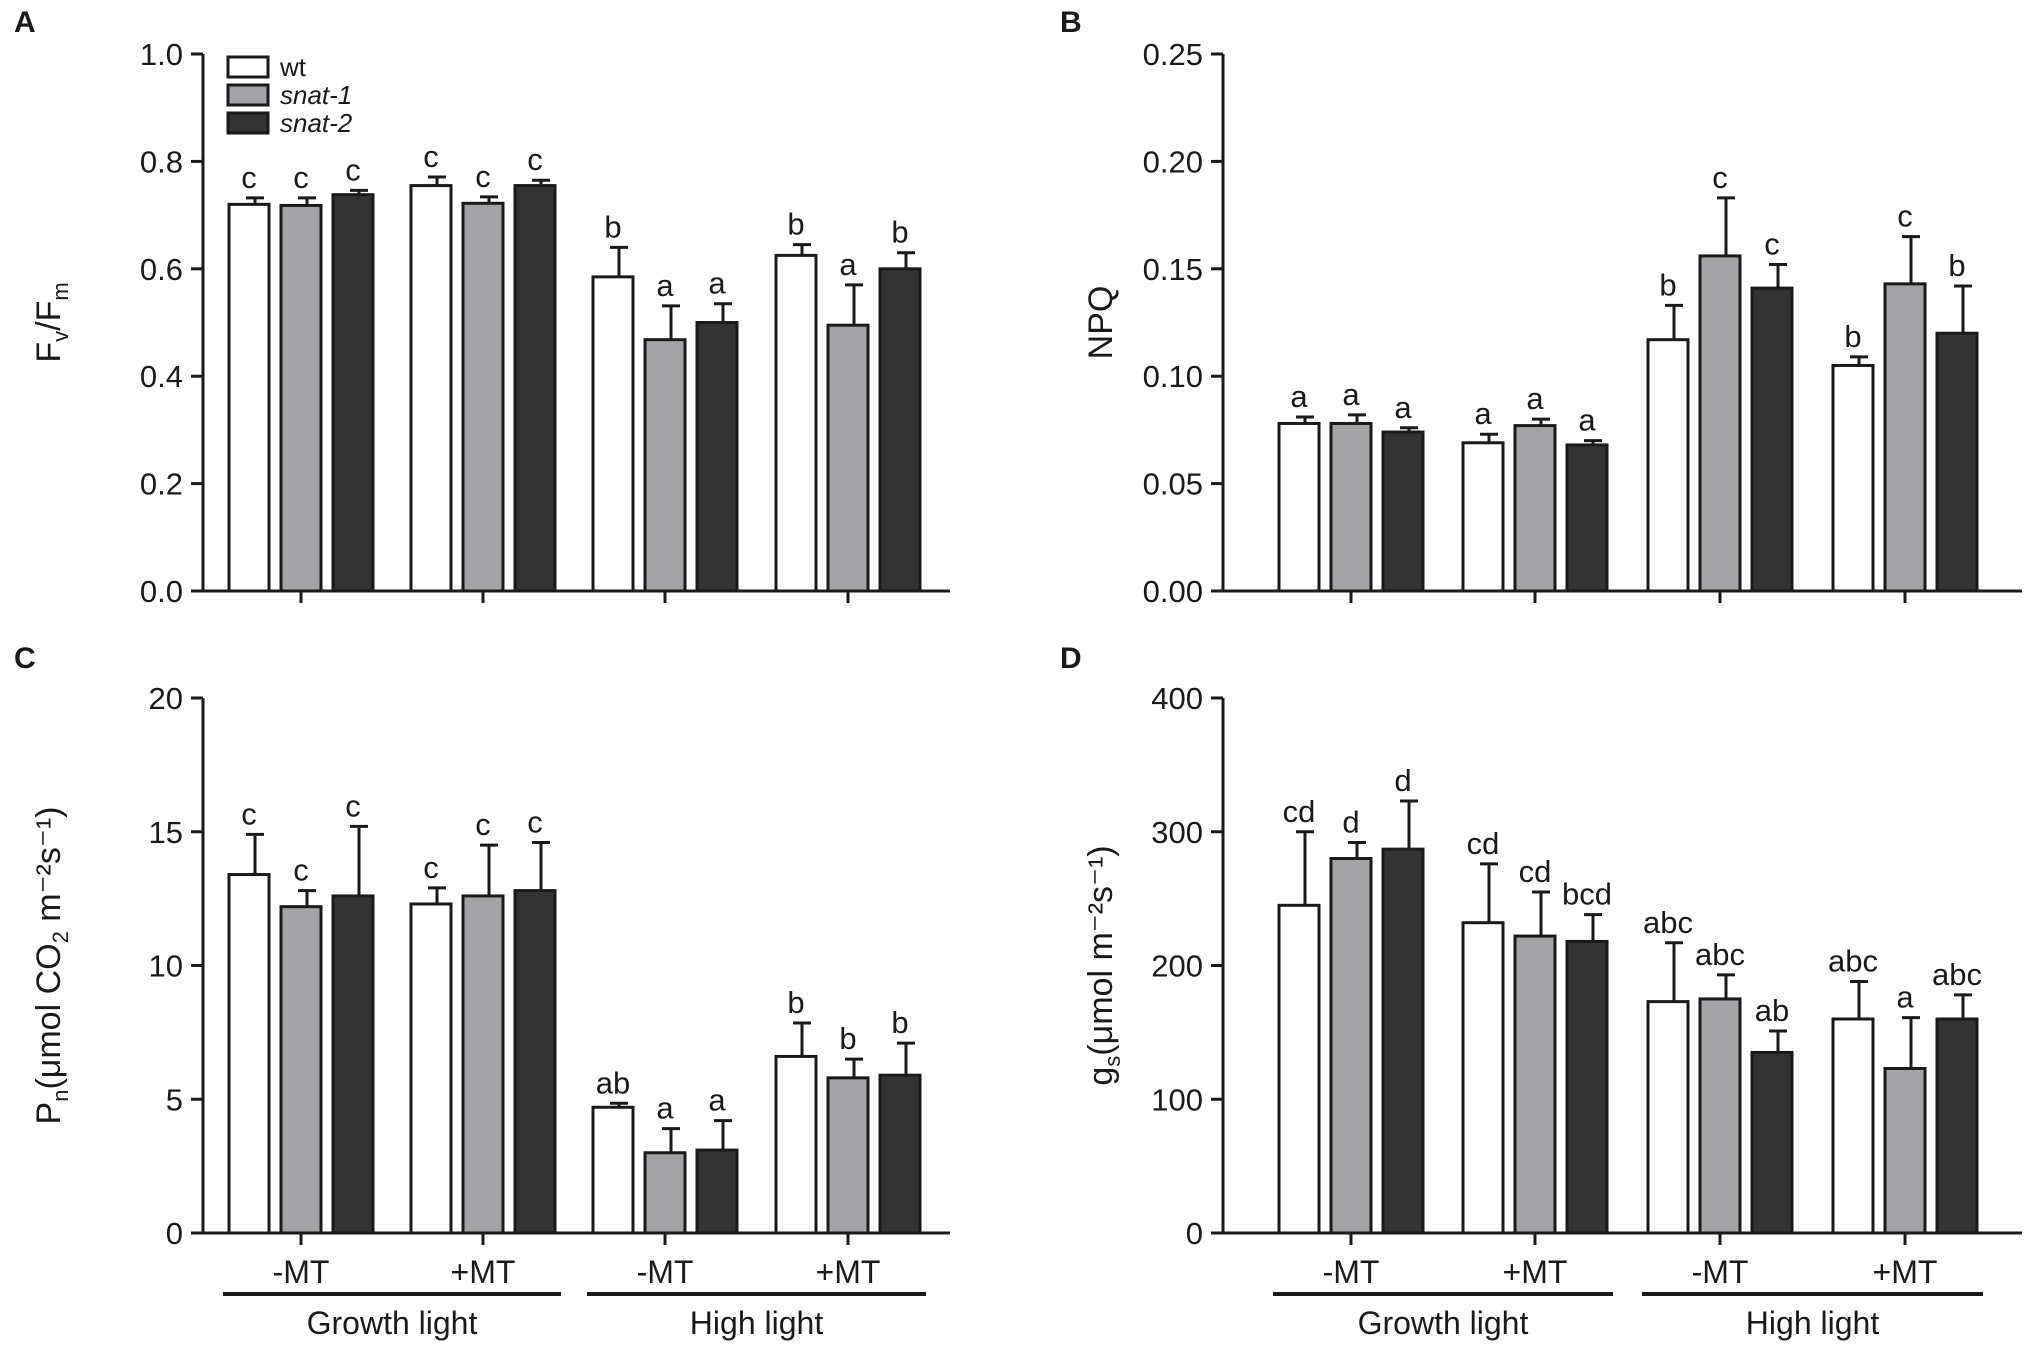 The image size is (2033, 1346). I want to click on y-tick-label: 300, so click(1177, 832).